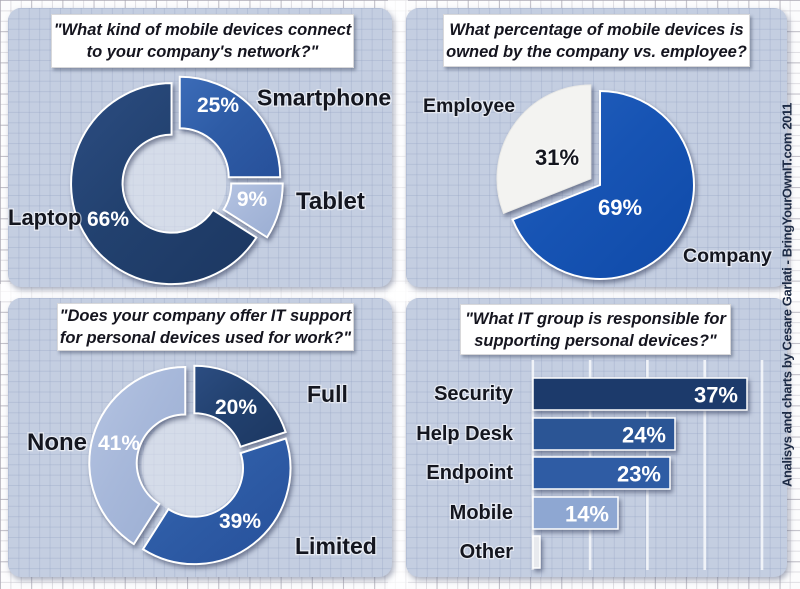 The height and width of the screenshot is (589, 800). I want to click on svg-text: Laptop, so click(44, 217).